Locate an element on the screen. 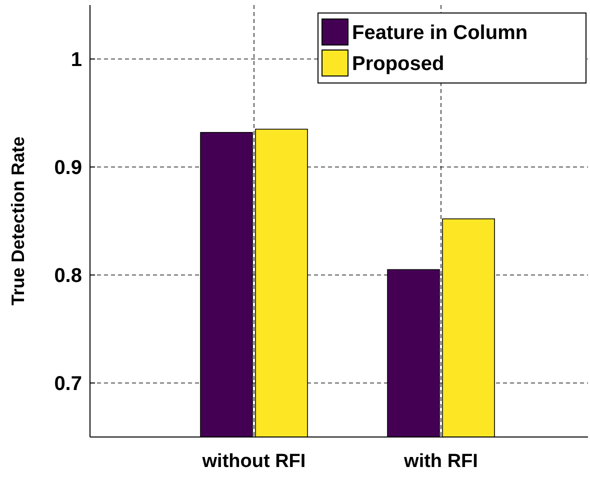 Image resolution: width=590 pixels, height=481 pixels. x-tick-label: with RFI is located at coordinates (440, 461).